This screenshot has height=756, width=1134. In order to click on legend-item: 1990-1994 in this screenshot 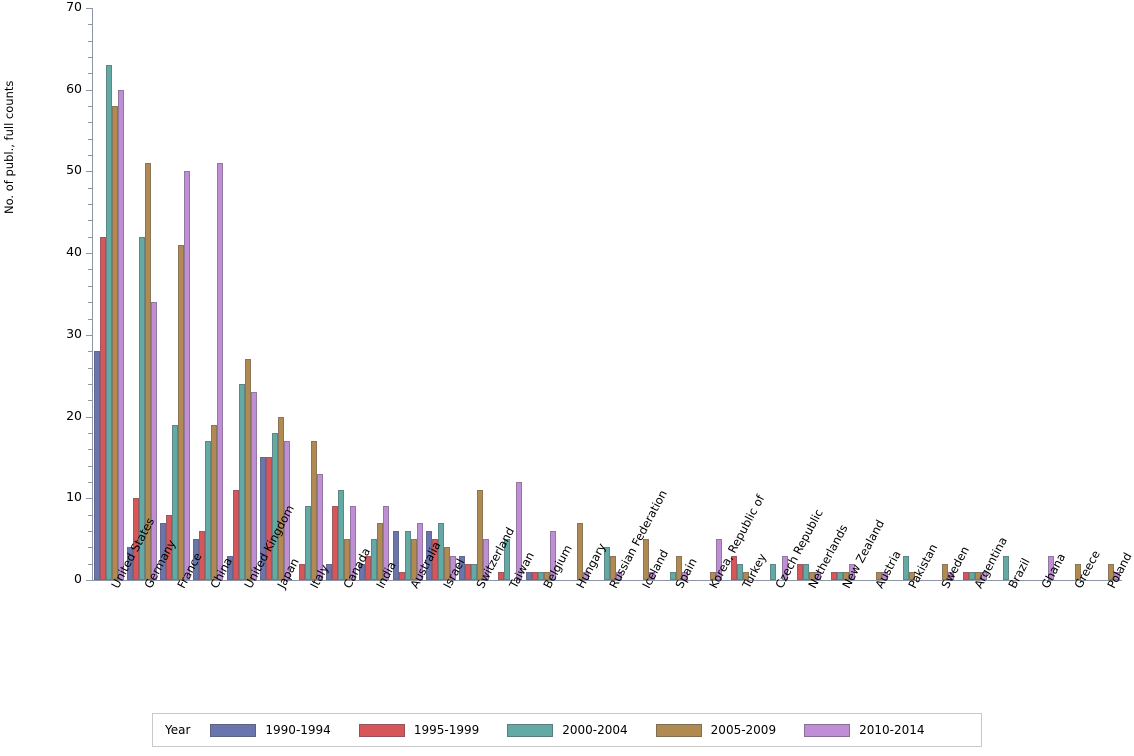, I will do `click(270, 730)`.